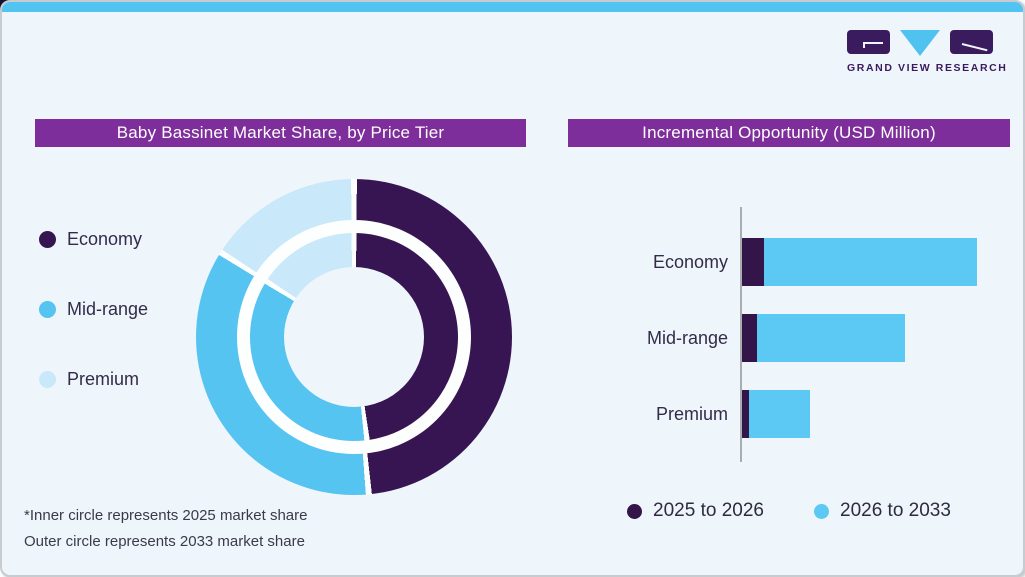 The image size is (1025, 577). I want to click on legend-label: Premium, so click(103, 379).